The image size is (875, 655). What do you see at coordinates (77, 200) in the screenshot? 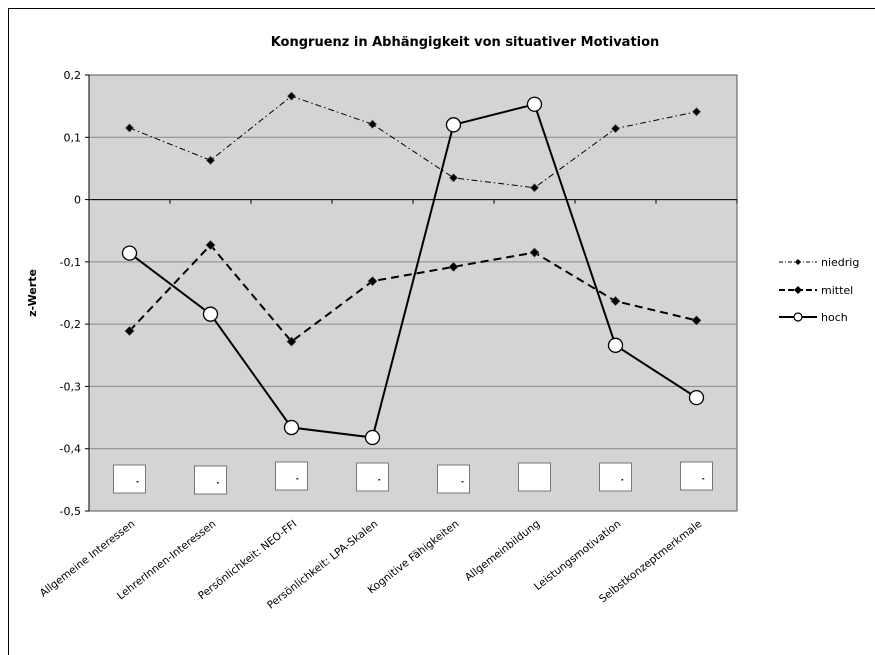
I see `y-tick-label: 0` at bounding box center [77, 200].